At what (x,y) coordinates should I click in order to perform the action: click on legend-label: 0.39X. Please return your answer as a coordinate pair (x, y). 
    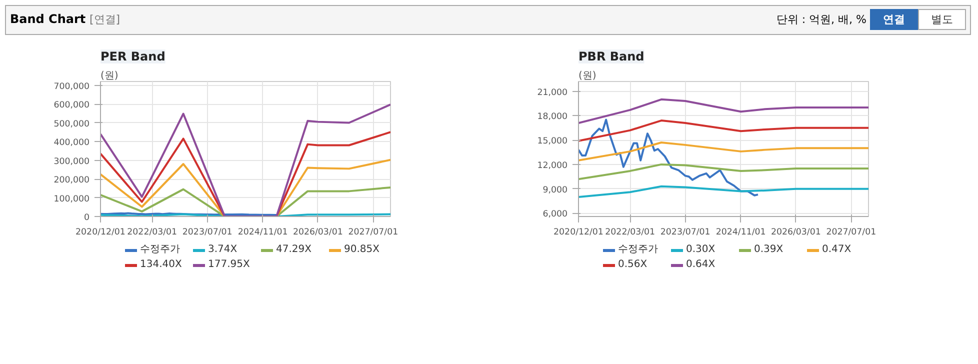
    Looking at the image, I should click on (769, 250).